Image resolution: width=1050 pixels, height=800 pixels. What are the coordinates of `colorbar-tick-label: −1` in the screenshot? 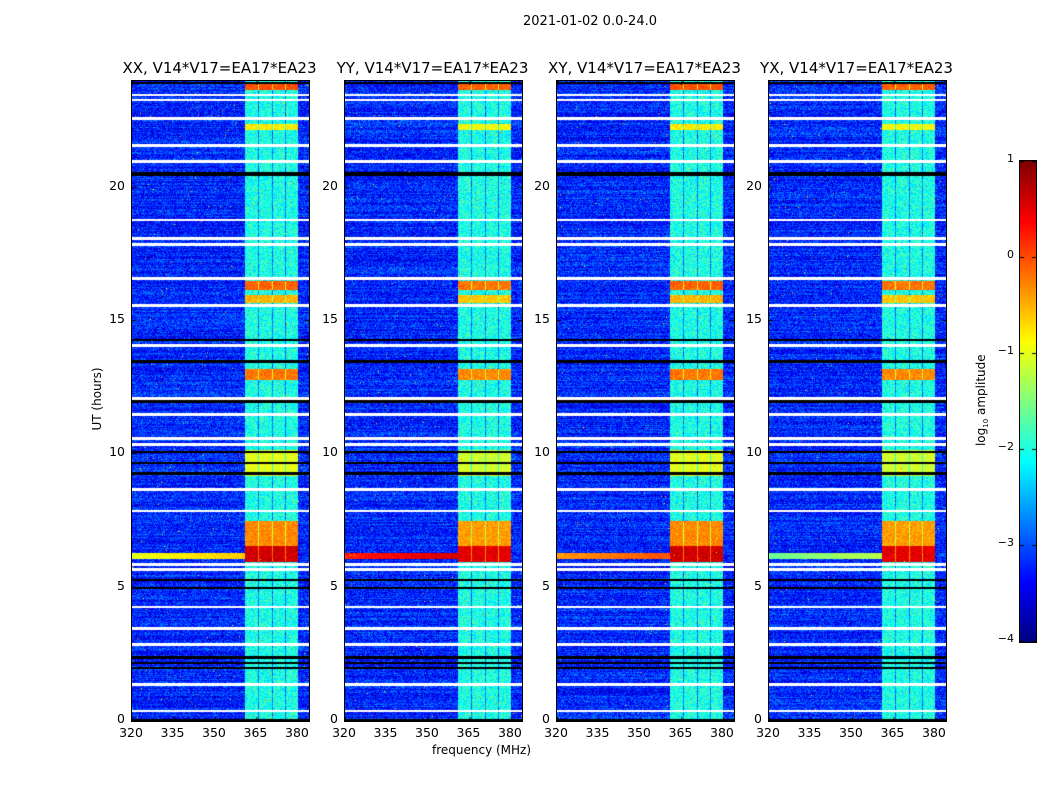 It's located at (1005, 350).